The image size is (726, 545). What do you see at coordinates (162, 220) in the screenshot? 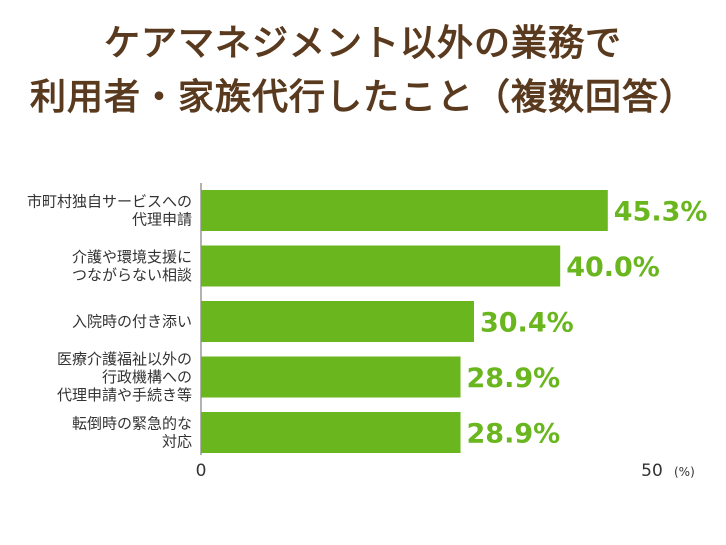
I see `category-label-0-line-1: 代理申請` at bounding box center [162, 220].